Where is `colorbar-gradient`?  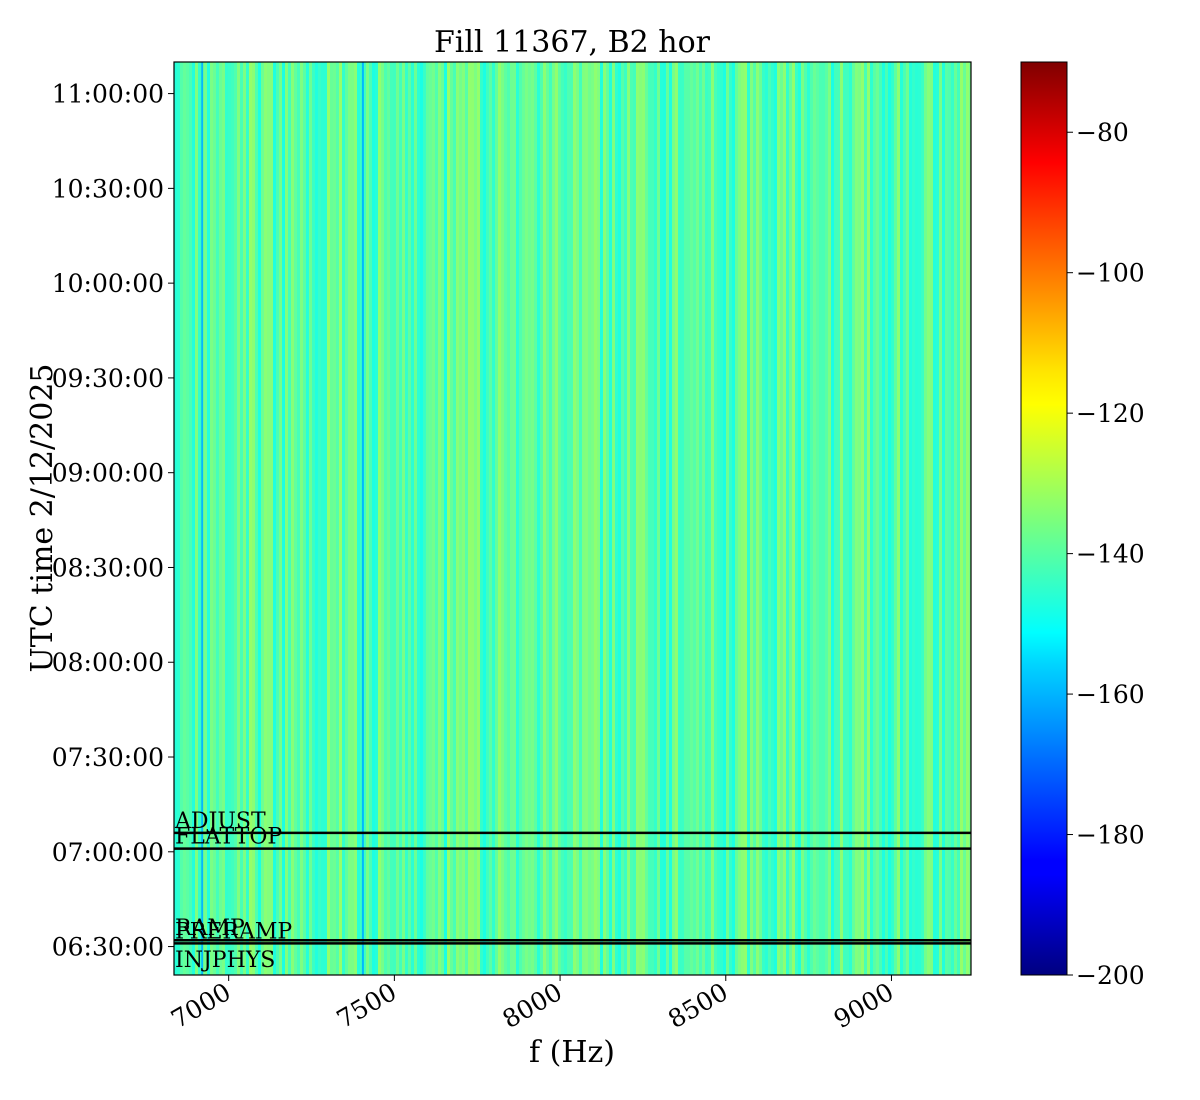
colorbar-gradient is located at coordinates (1044, 518).